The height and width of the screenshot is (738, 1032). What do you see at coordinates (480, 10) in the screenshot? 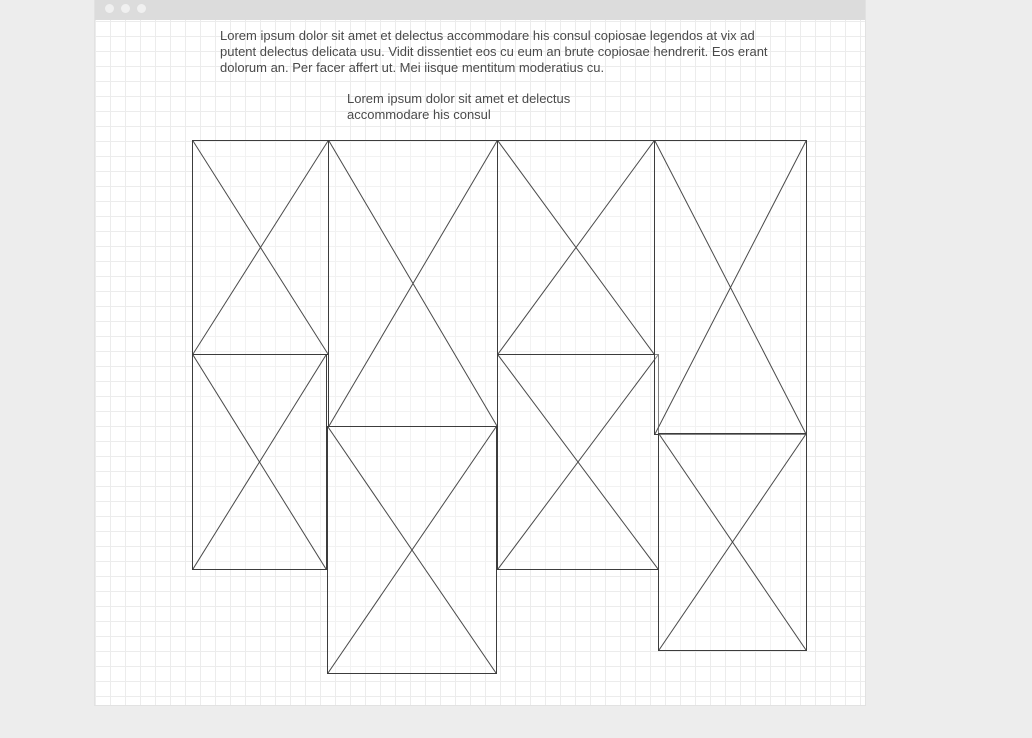
I see `window-titlebar` at bounding box center [480, 10].